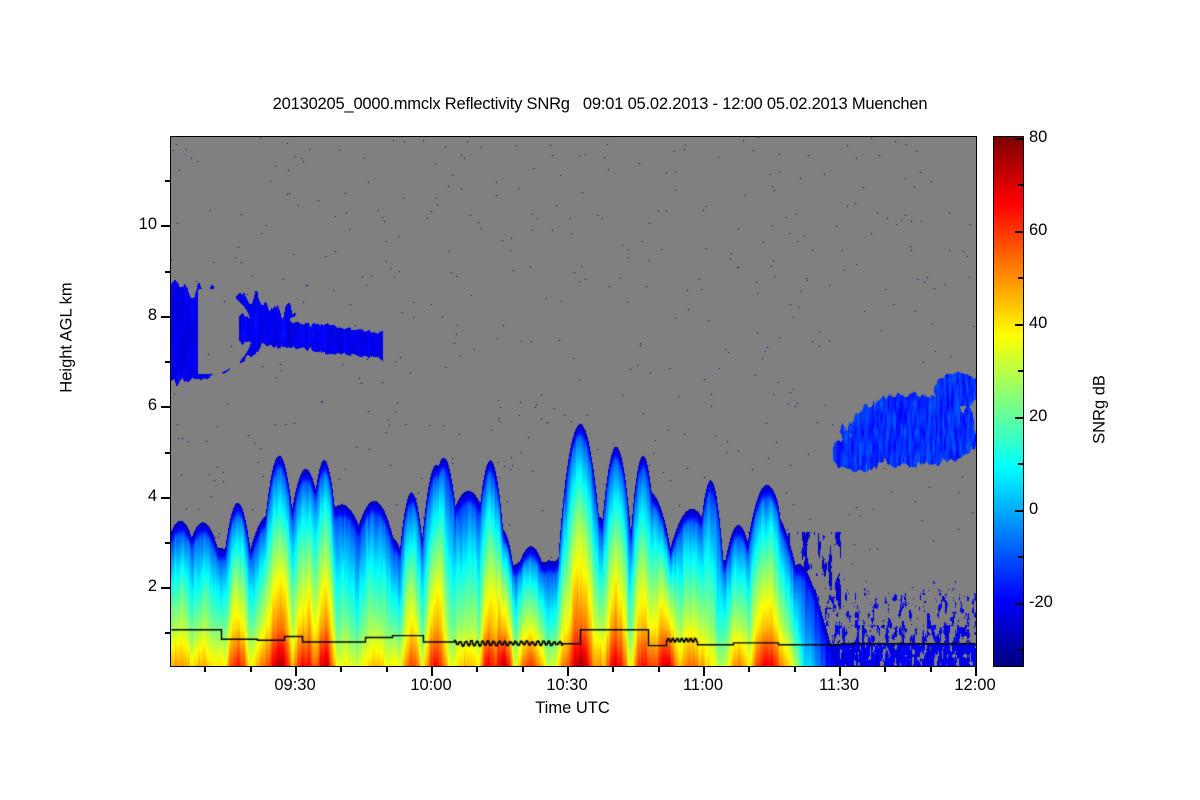  I want to click on y-tick-label-10: 10, so click(147, 224).